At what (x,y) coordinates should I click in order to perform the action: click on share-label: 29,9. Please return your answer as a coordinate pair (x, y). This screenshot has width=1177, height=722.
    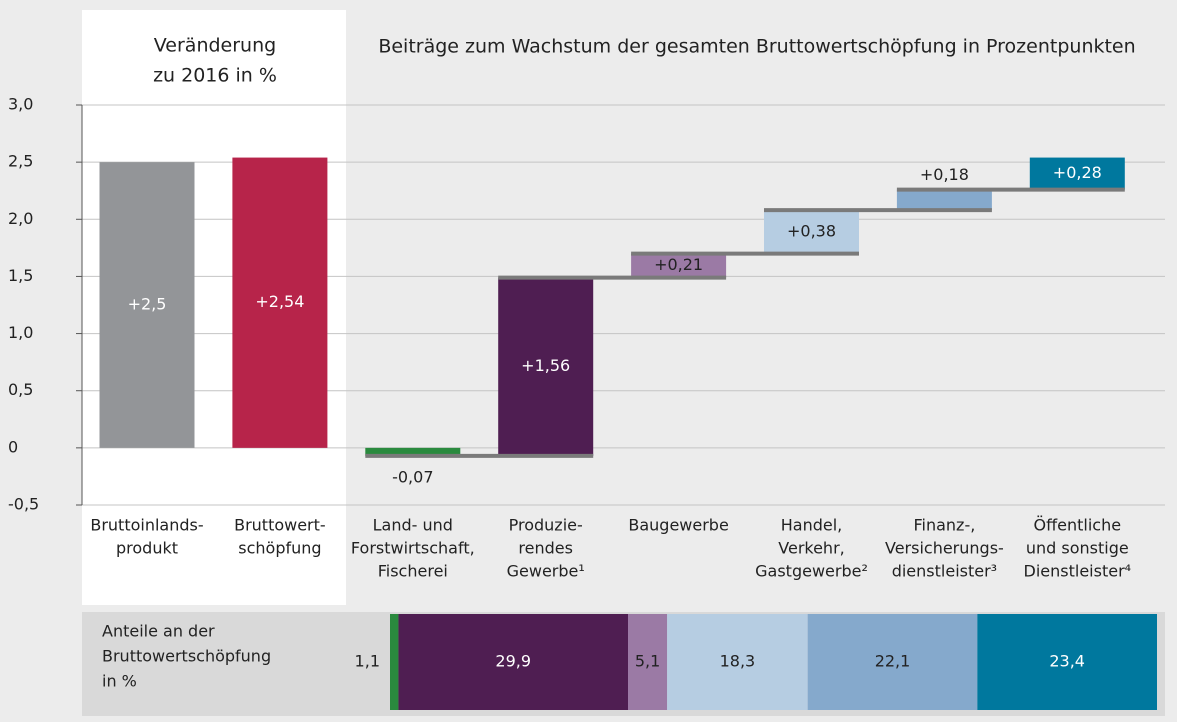
    Looking at the image, I should click on (513, 661).